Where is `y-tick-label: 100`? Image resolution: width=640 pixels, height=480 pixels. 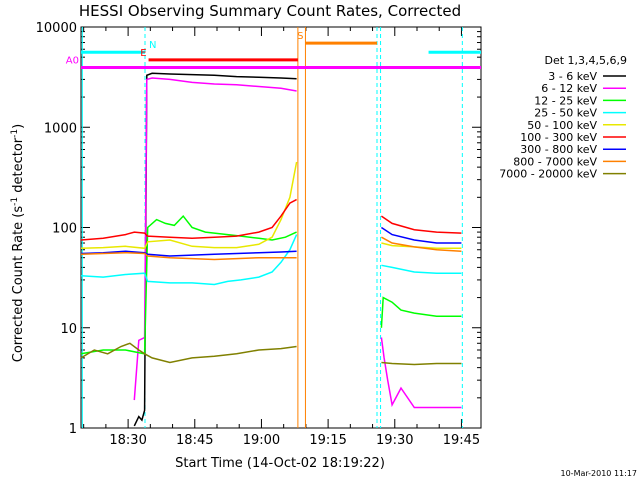 y-tick-label: 100 is located at coordinates (64, 229).